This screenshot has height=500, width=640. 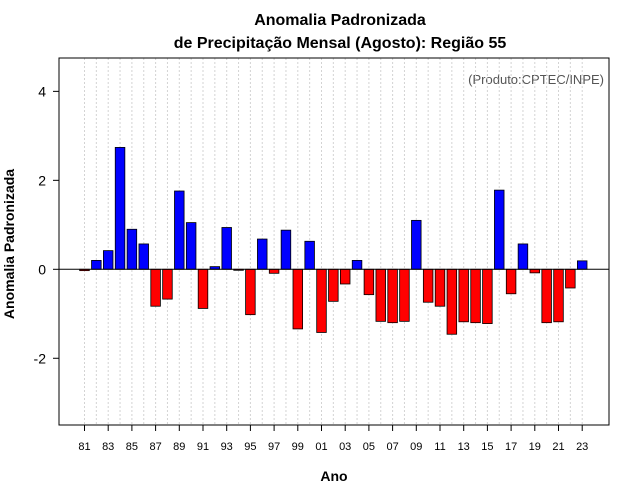 I want to click on bar-1988, so click(x=167, y=284).